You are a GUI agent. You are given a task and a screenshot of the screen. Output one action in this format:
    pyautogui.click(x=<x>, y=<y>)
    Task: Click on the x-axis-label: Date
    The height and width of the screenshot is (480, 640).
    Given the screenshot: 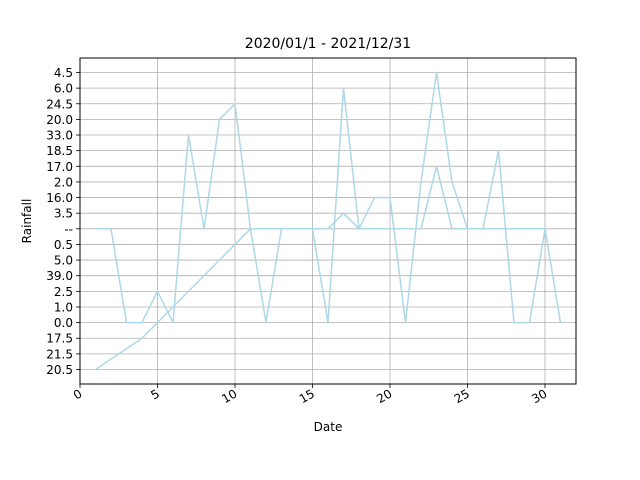 What is the action you would take?
    pyautogui.click(x=328, y=427)
    